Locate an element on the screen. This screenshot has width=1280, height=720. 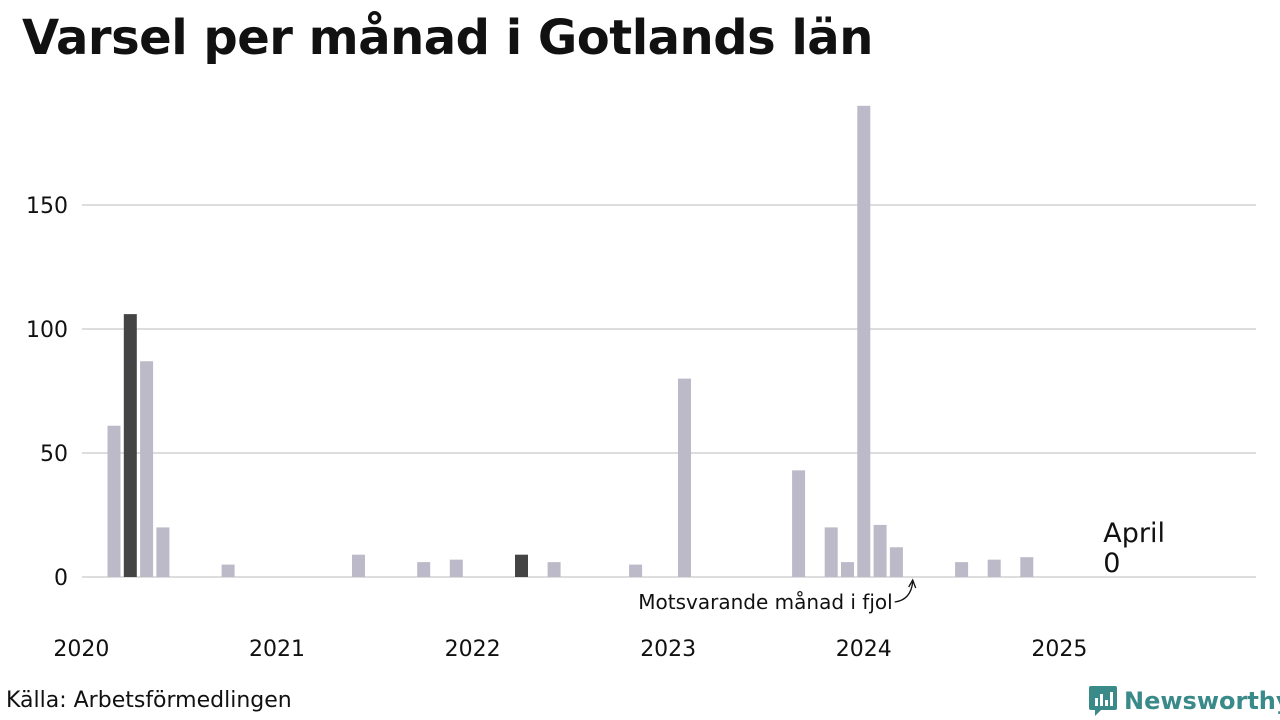
x-tick-label: 2020 is located at coordinates (81, 649).